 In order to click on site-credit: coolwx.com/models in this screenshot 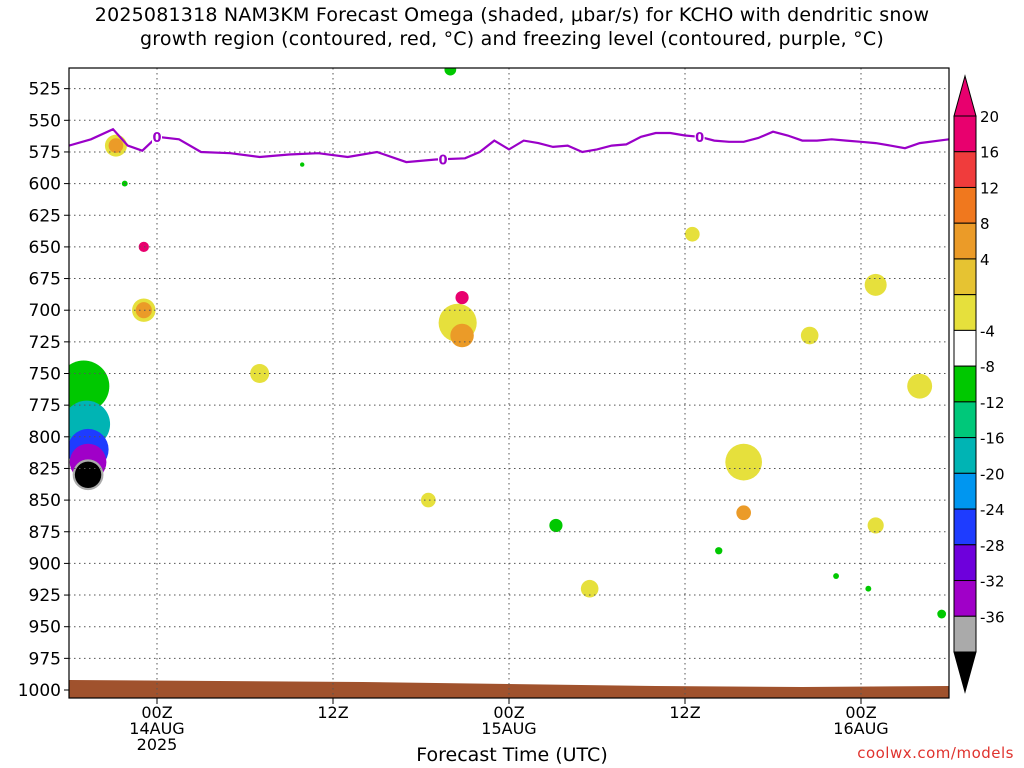, I will do `click(935, 753)`.